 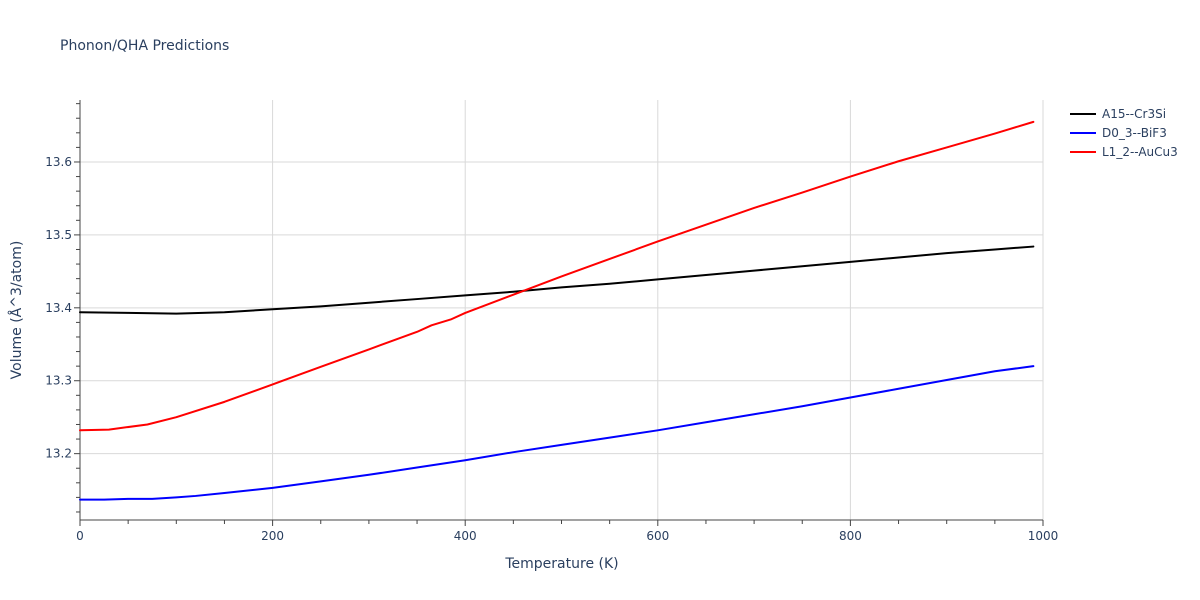 I want to click on x-tick-label: 800, so click(x=850, y=536).